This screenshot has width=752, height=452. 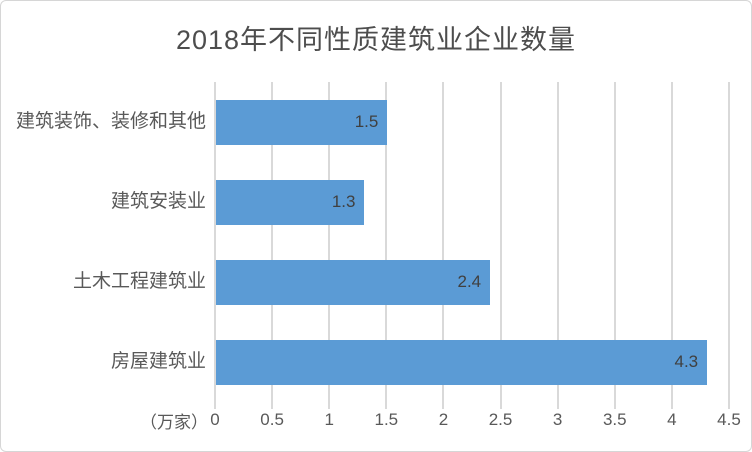 What do you see at coordinates (376, 40) in the screenshot?
I see `chart-title: 2018年不同性质建筑业企业数量` at bounding box center [376, 40].